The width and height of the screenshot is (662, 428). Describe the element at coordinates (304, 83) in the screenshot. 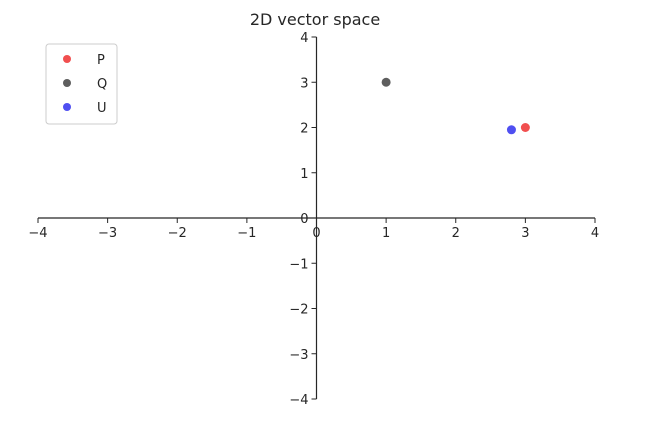

I see `y-tick-label: 3` at that location.